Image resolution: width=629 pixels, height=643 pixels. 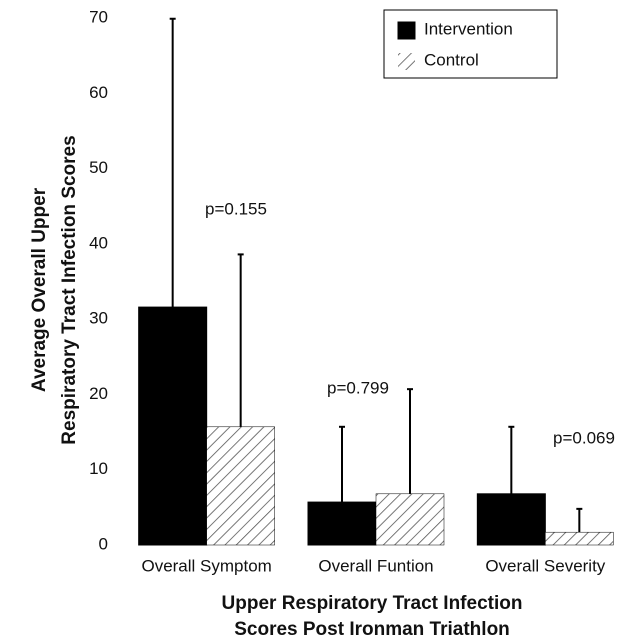 I want to click on y-tick-label: 60, so click(x=98, y=92).